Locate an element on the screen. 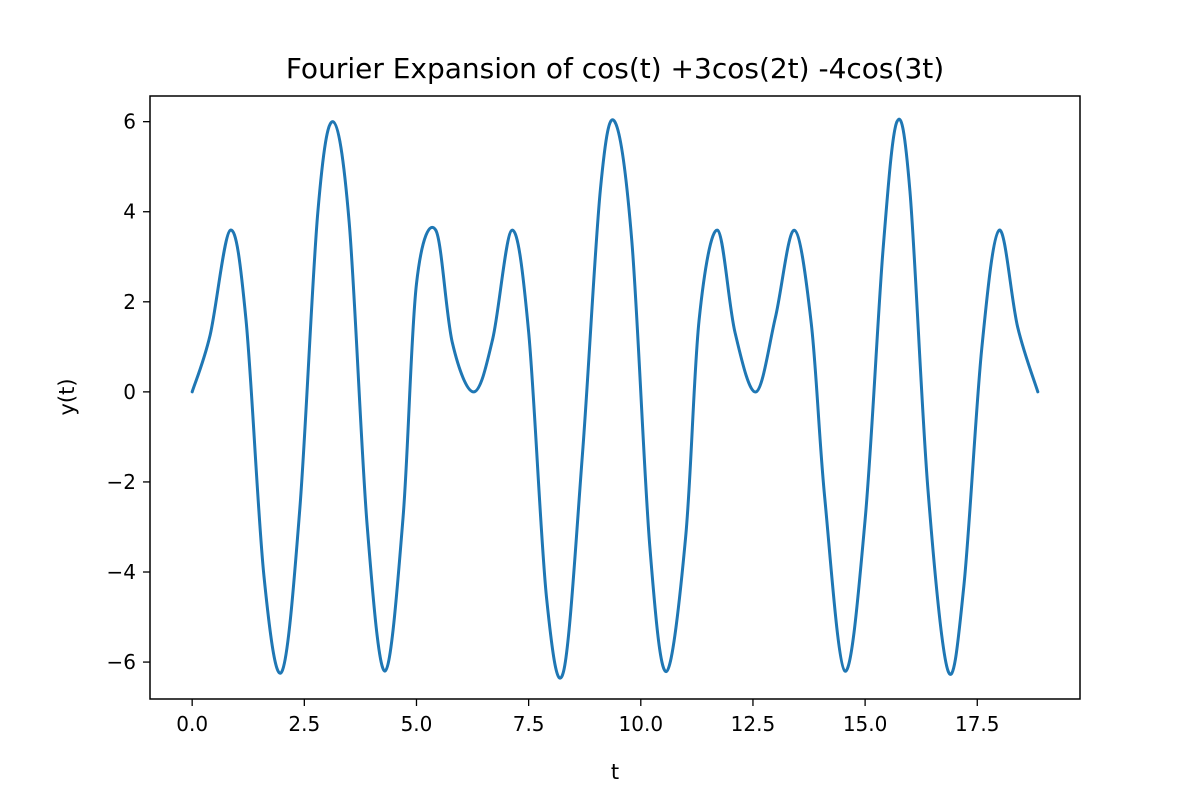 Image resolution: width=1200 pixels, height=800 pixels. y-tick-label: 6 is located at coordinates (129, 122).